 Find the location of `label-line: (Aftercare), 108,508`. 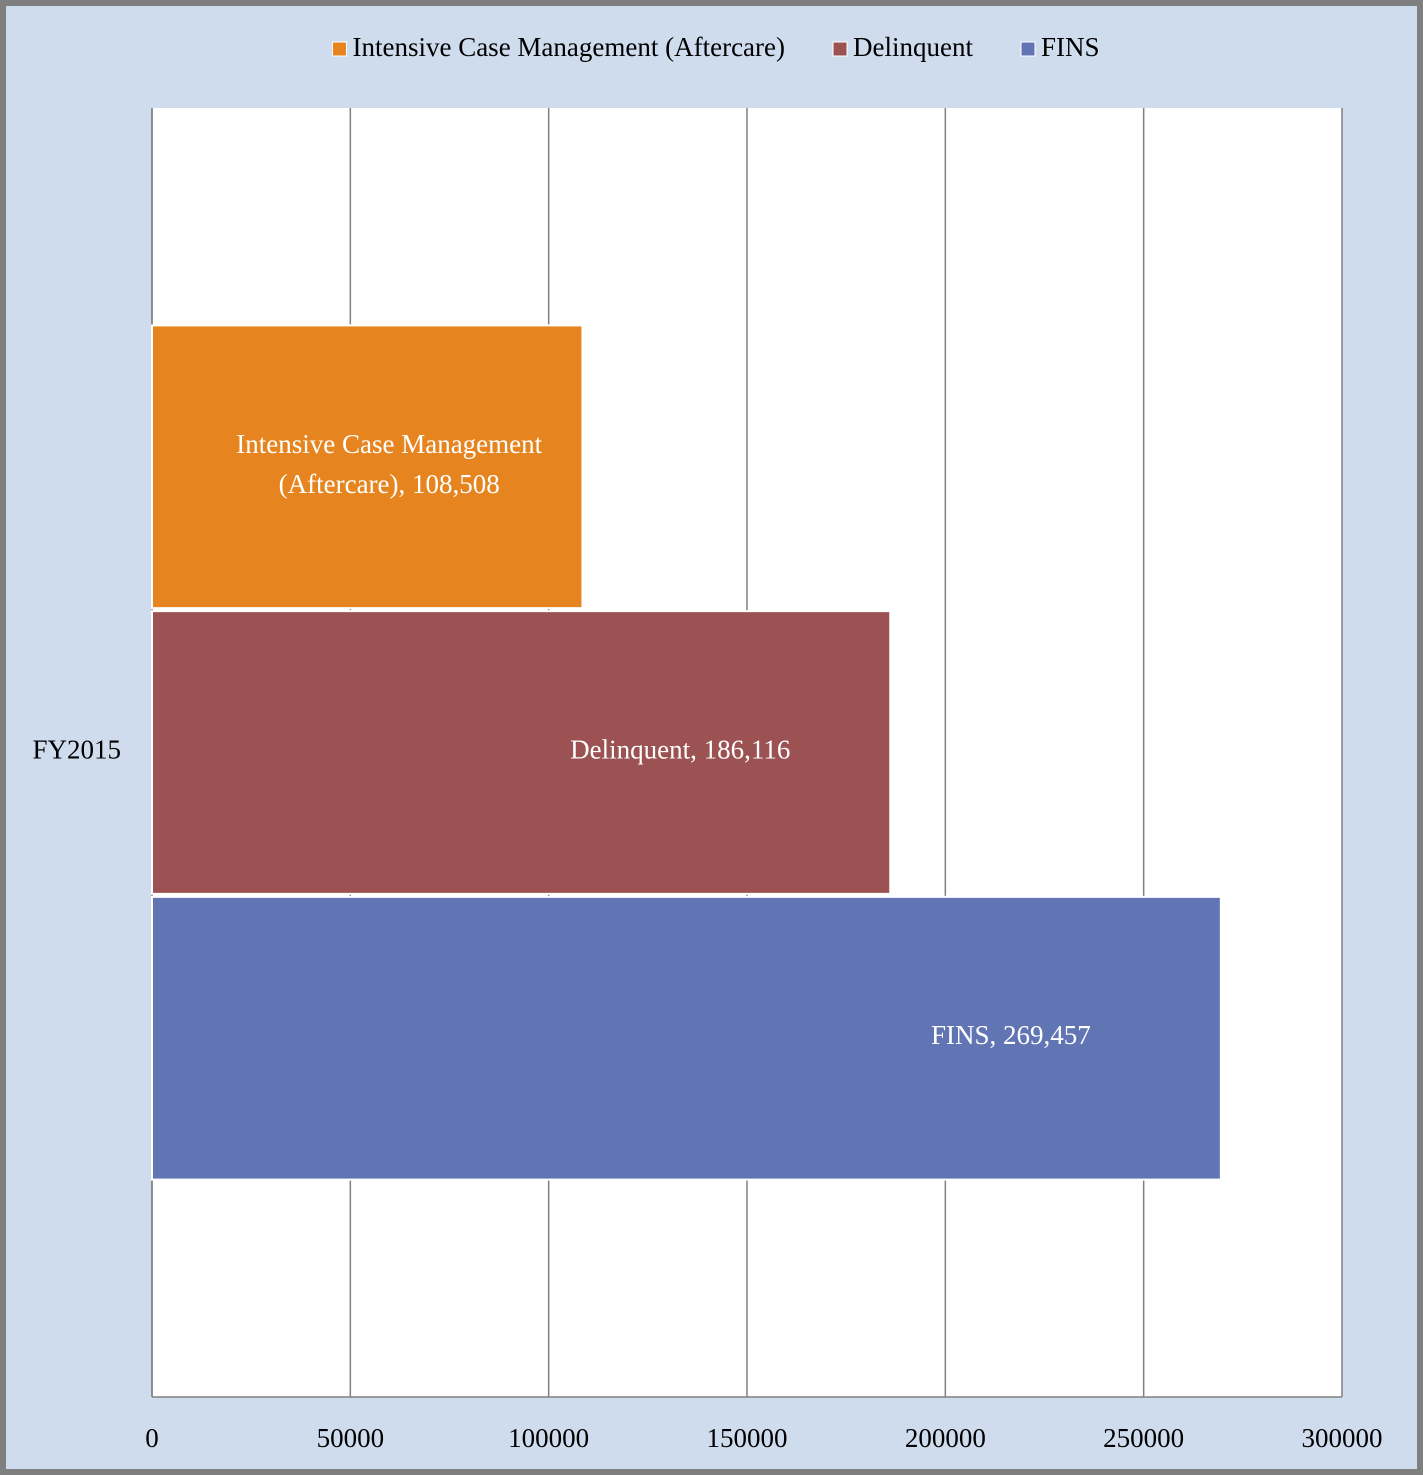

label-line: (Aftercare), 108,508 is located at coordinates (389, 484).